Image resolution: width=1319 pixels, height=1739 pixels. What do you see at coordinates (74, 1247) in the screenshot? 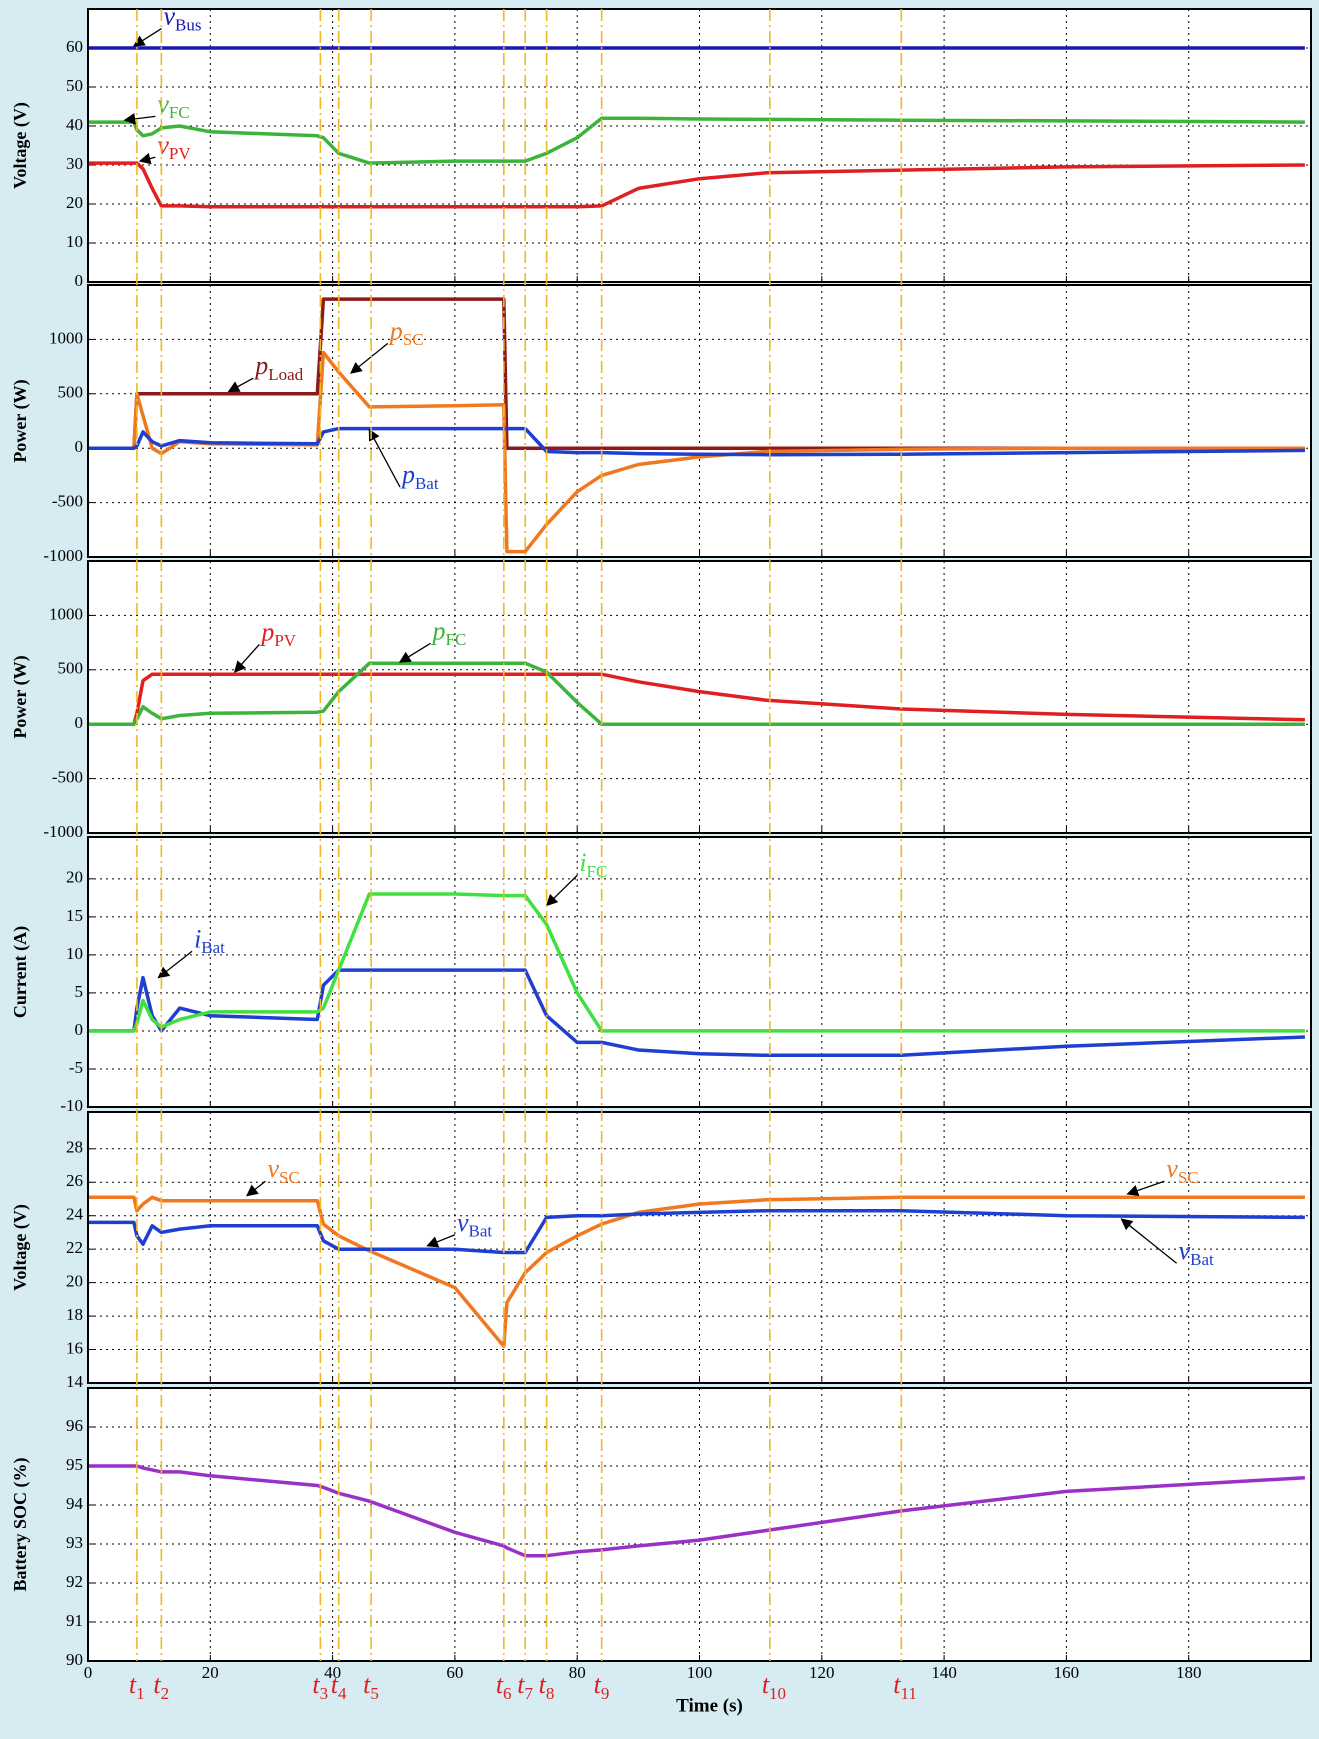
I see `y-tick-label: 22` at bounding box center [74, 1247].